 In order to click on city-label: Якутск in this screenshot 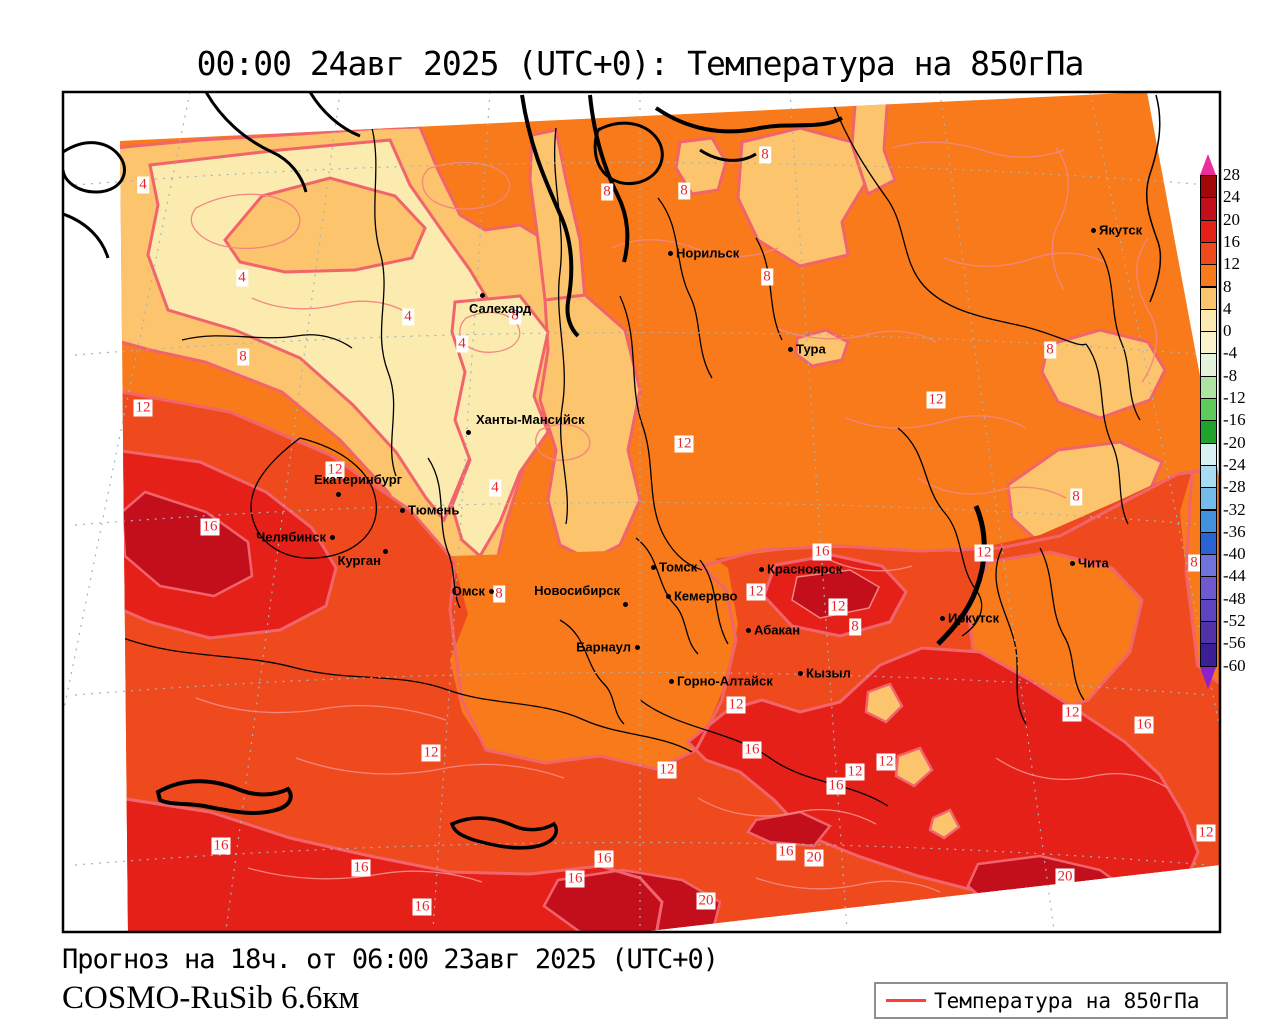, I will do `click(1121, 230)`.